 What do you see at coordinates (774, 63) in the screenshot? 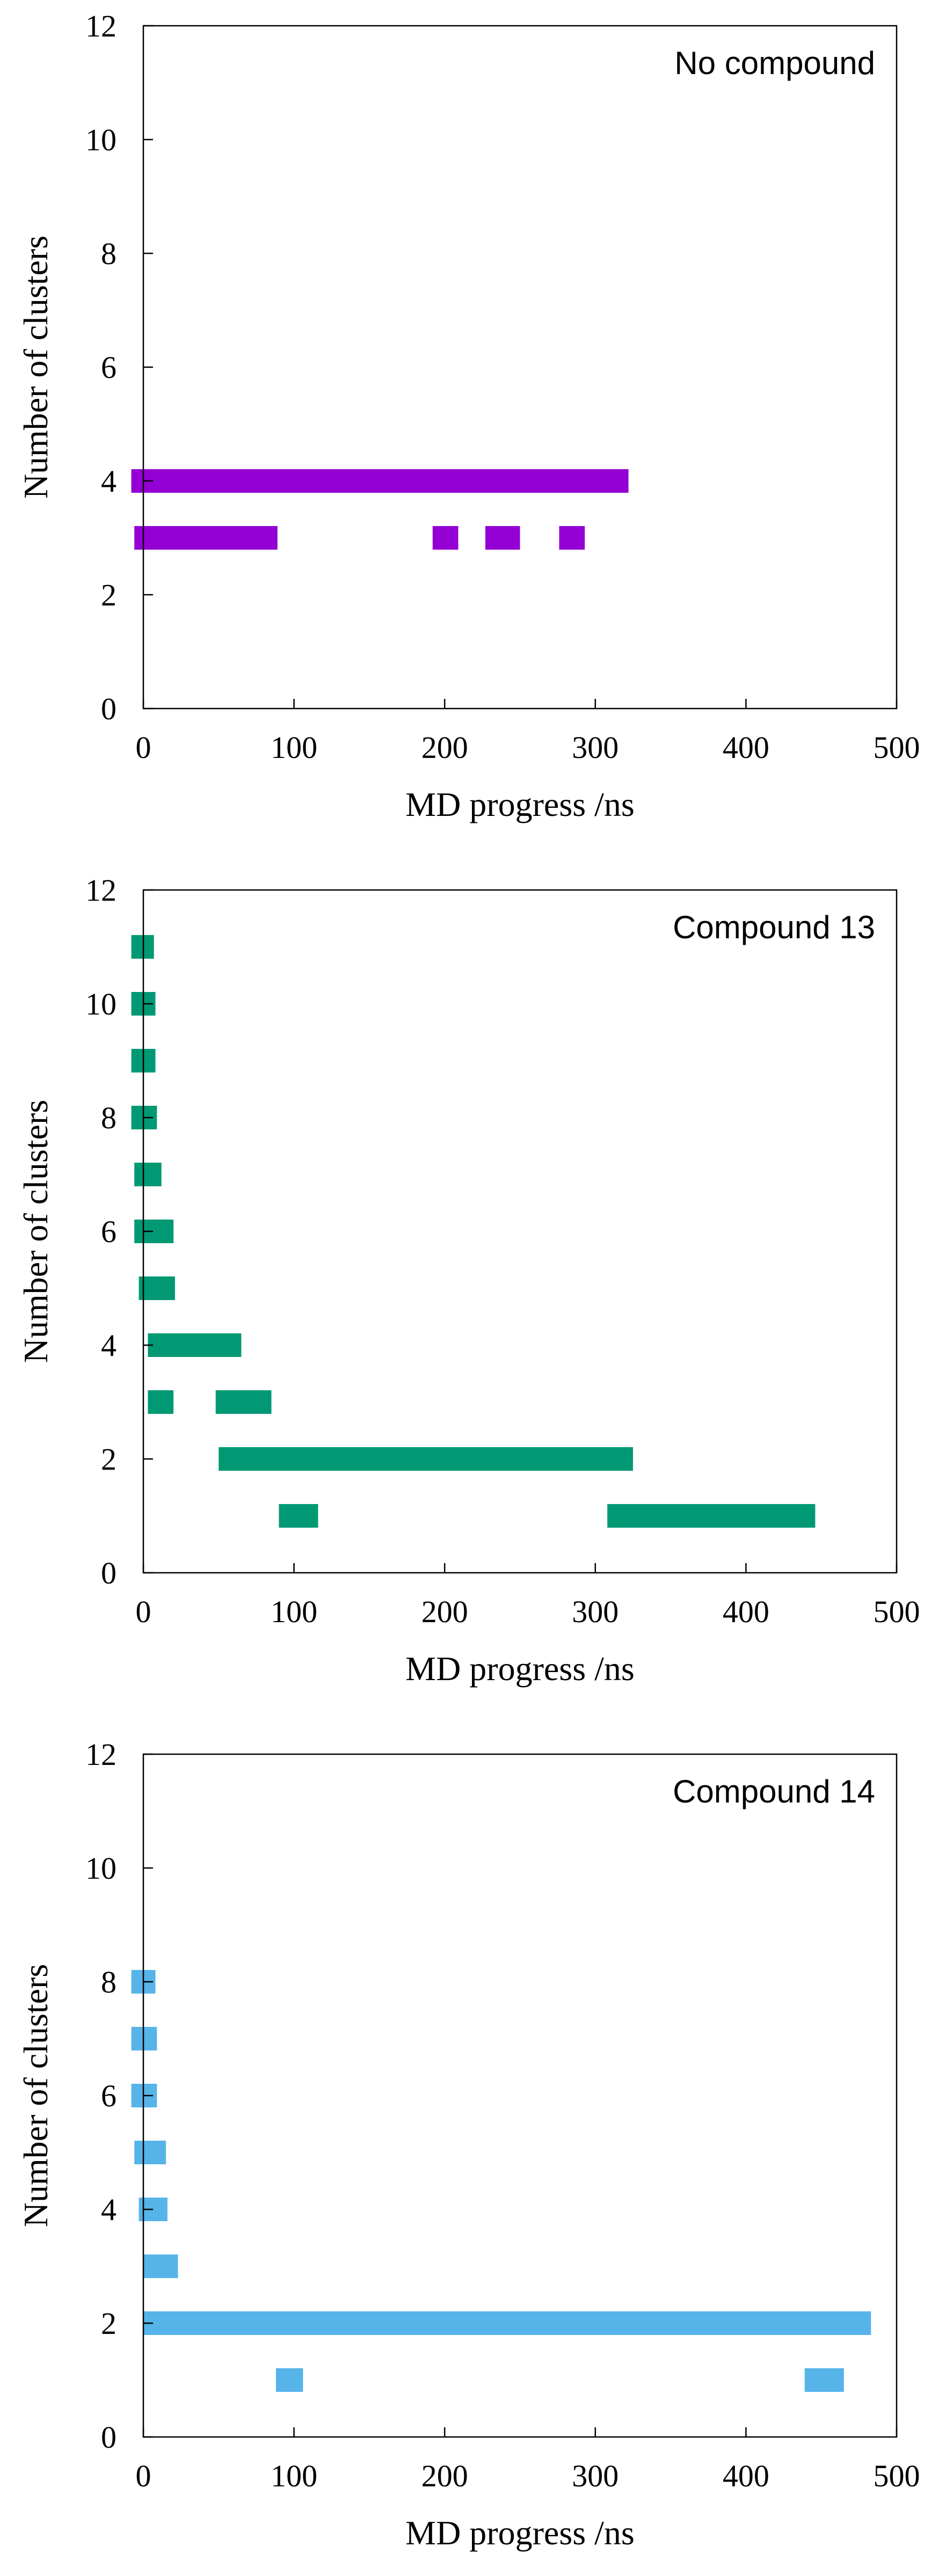
I see `panel-annotation: No compound` at bounding box center [774, 63].